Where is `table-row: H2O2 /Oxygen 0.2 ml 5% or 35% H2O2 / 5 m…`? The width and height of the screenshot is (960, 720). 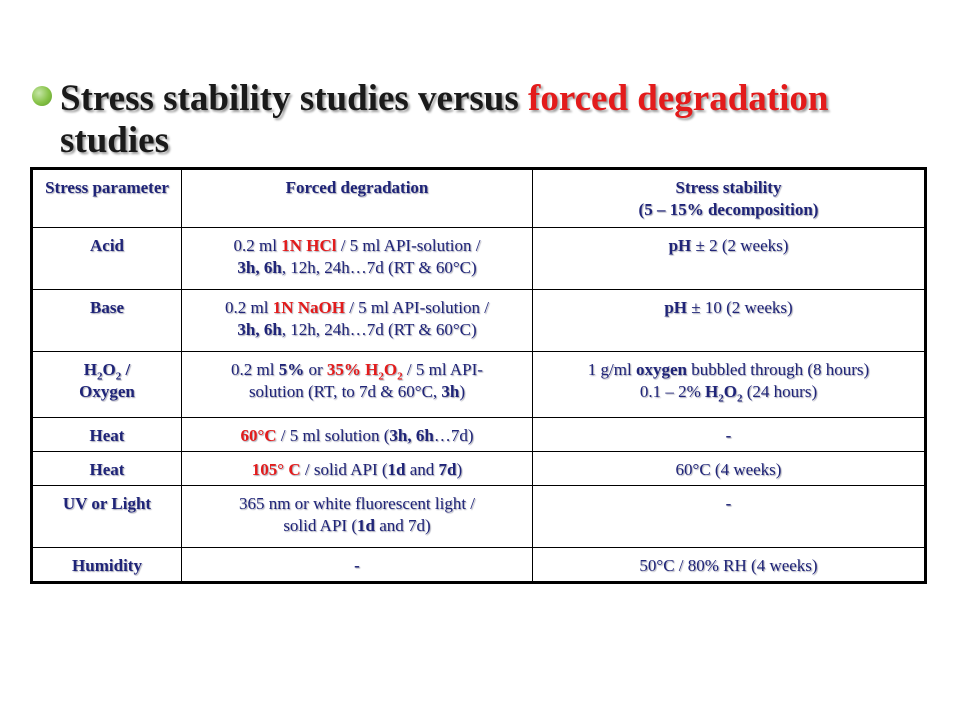
table-row: H2O2 /Oxygen 0.2 ml 5% or 35% H2O2 / 5 m… is located at coordinates (478, 384).